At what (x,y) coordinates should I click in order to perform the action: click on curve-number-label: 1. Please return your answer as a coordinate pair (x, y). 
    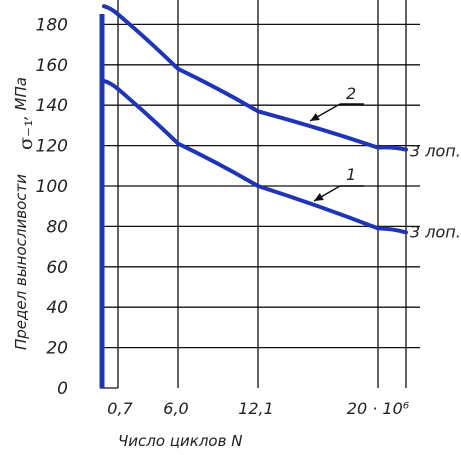
    Looking at the image, I should click on (351, 174).